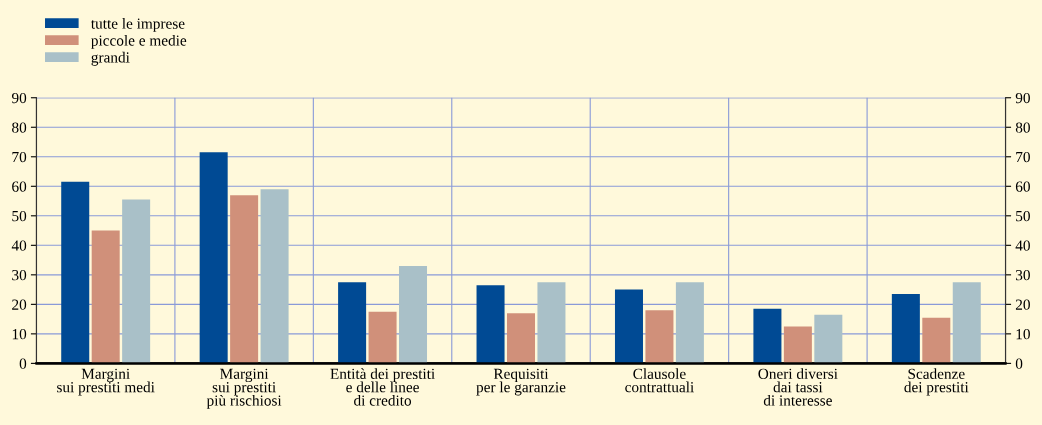 This screenshot has width=1042, height=425. What do you see at coordinates (110, 58) in the screenshot?
I see `legend-label: grandi` at bounding box center [110, 58].